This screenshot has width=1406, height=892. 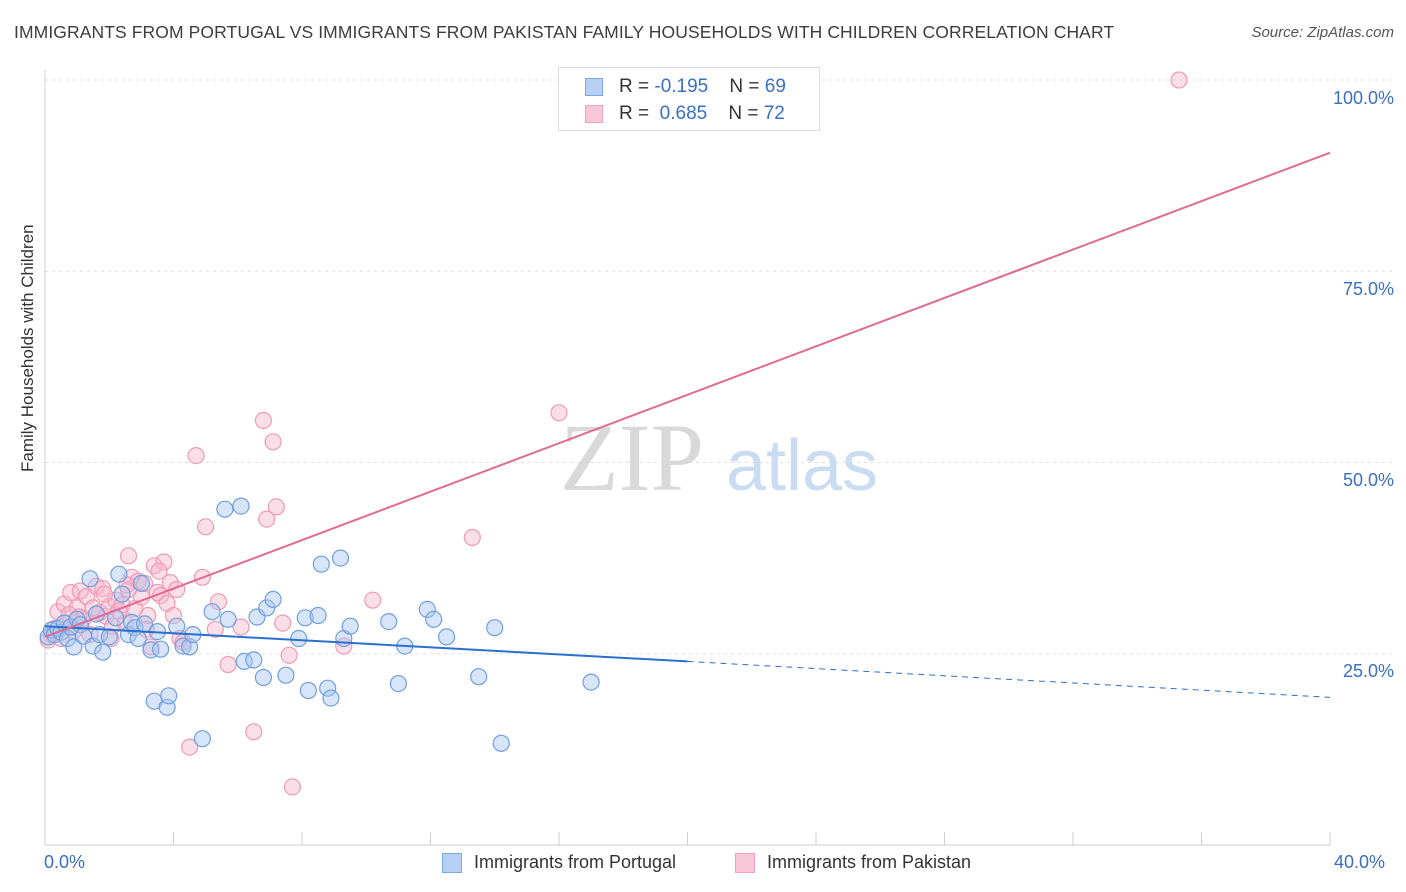 What do you see at coordinates (1009, 679) in the screenshot?
I see `portugal-trendline-extrapolated` at bounding box center [1009, 679].